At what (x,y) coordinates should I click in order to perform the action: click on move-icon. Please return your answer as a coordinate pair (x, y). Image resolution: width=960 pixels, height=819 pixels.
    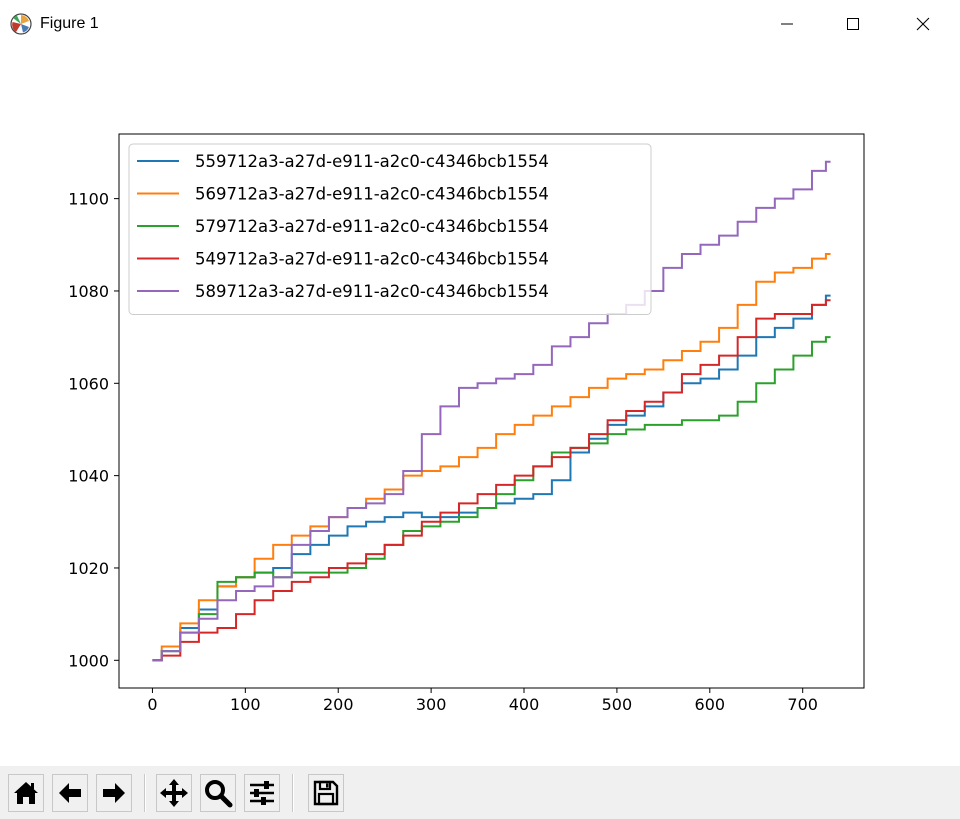
    Looking at the image, I should click on (174, 793).